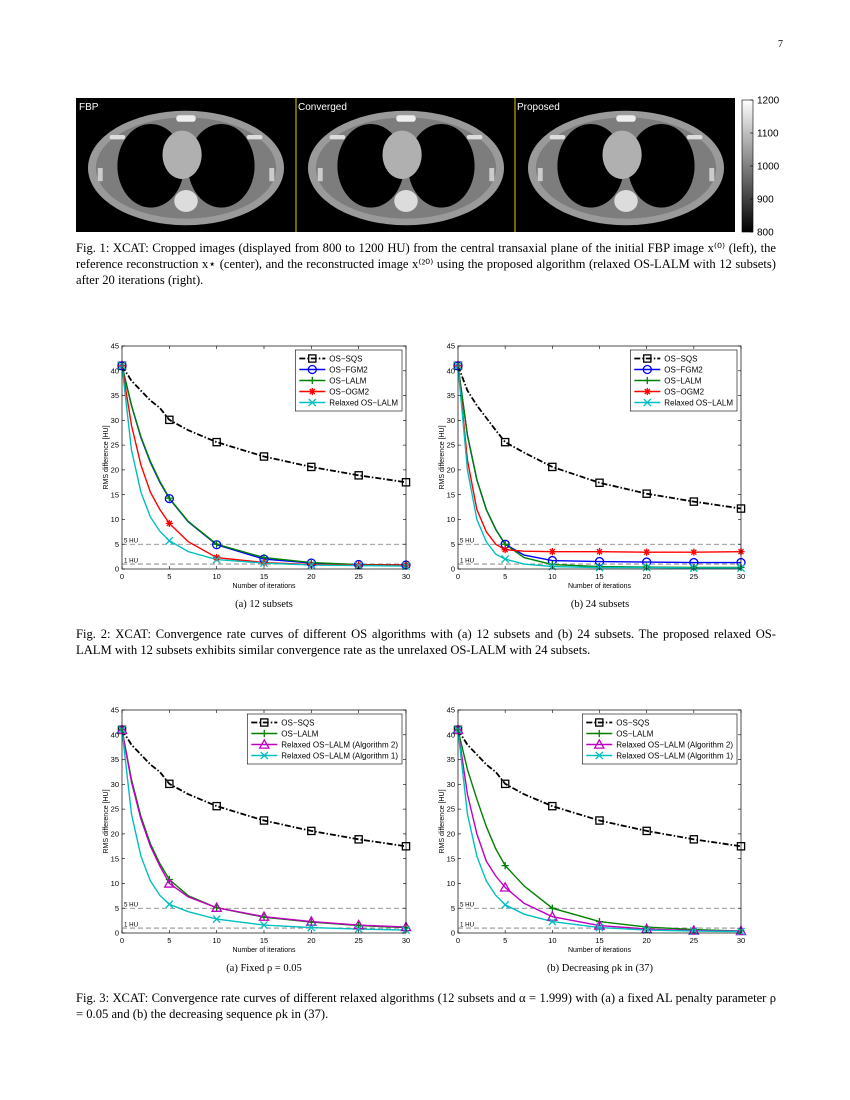 The width and height of the screenshot is (850, 1100). Describe the element at coordinates (264, 586) in the screenshot. I see `x-axis-label: Number of iterations` at that location.